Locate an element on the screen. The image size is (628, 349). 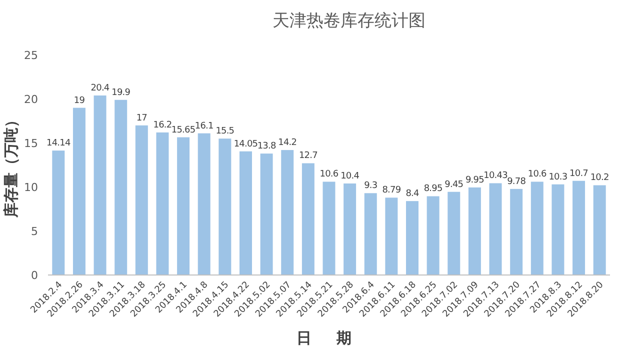
data-label: 8.4 is located at coordinates (413, 194).